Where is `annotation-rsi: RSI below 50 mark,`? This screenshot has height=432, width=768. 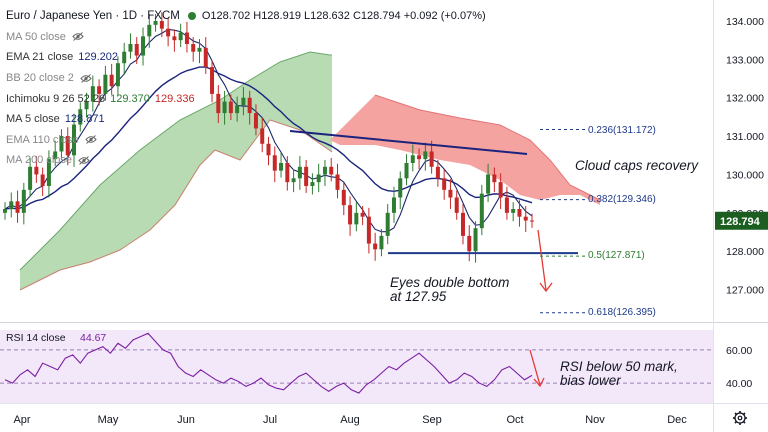 annotation-rsi: RSI below 50 mark, is located at coordinates (619, 366).